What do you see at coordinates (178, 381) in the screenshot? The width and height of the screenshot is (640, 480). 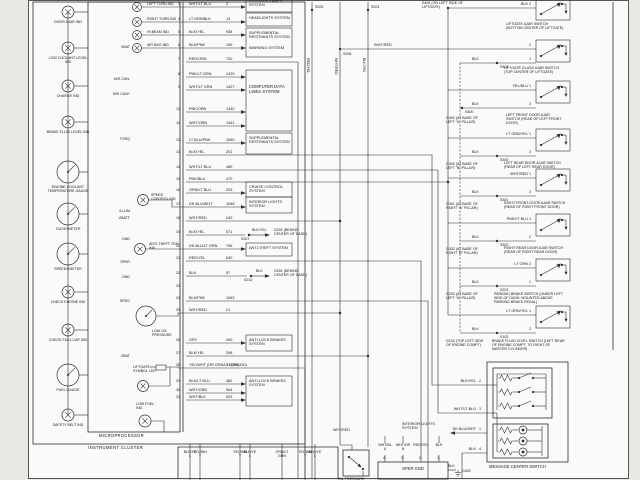 I see `connector-pin-number: 29` at bounding box center [178, 381].